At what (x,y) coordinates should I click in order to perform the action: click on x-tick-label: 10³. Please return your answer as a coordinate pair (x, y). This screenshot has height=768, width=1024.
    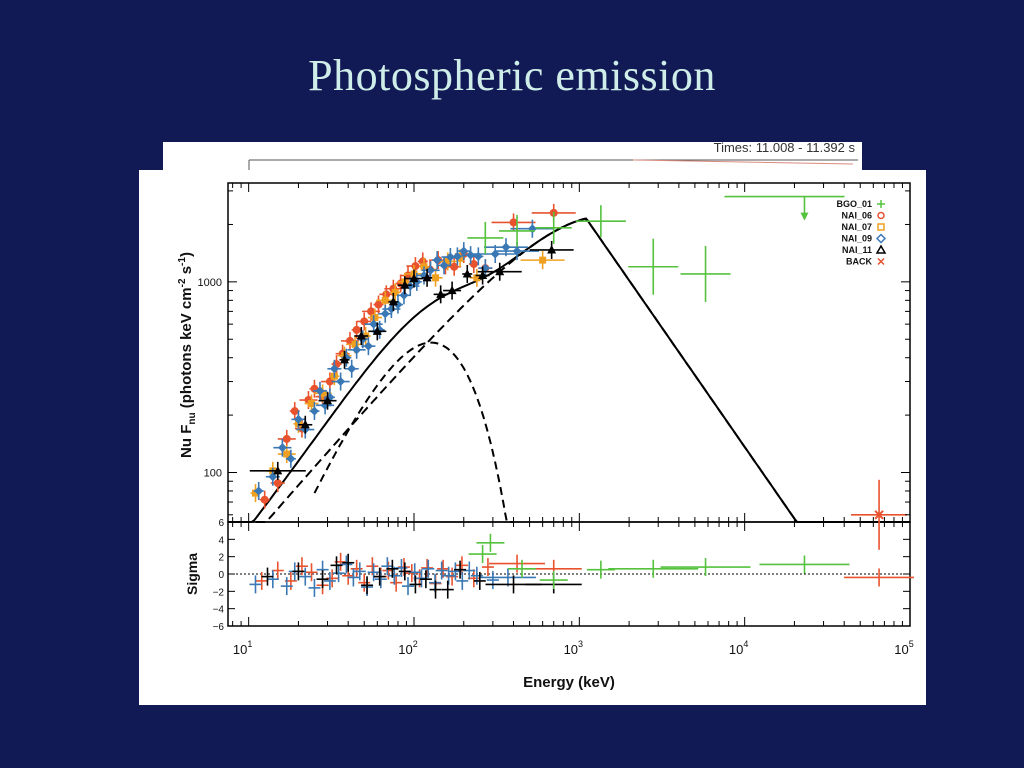
    Looking at the image, I should click on (573, 648).